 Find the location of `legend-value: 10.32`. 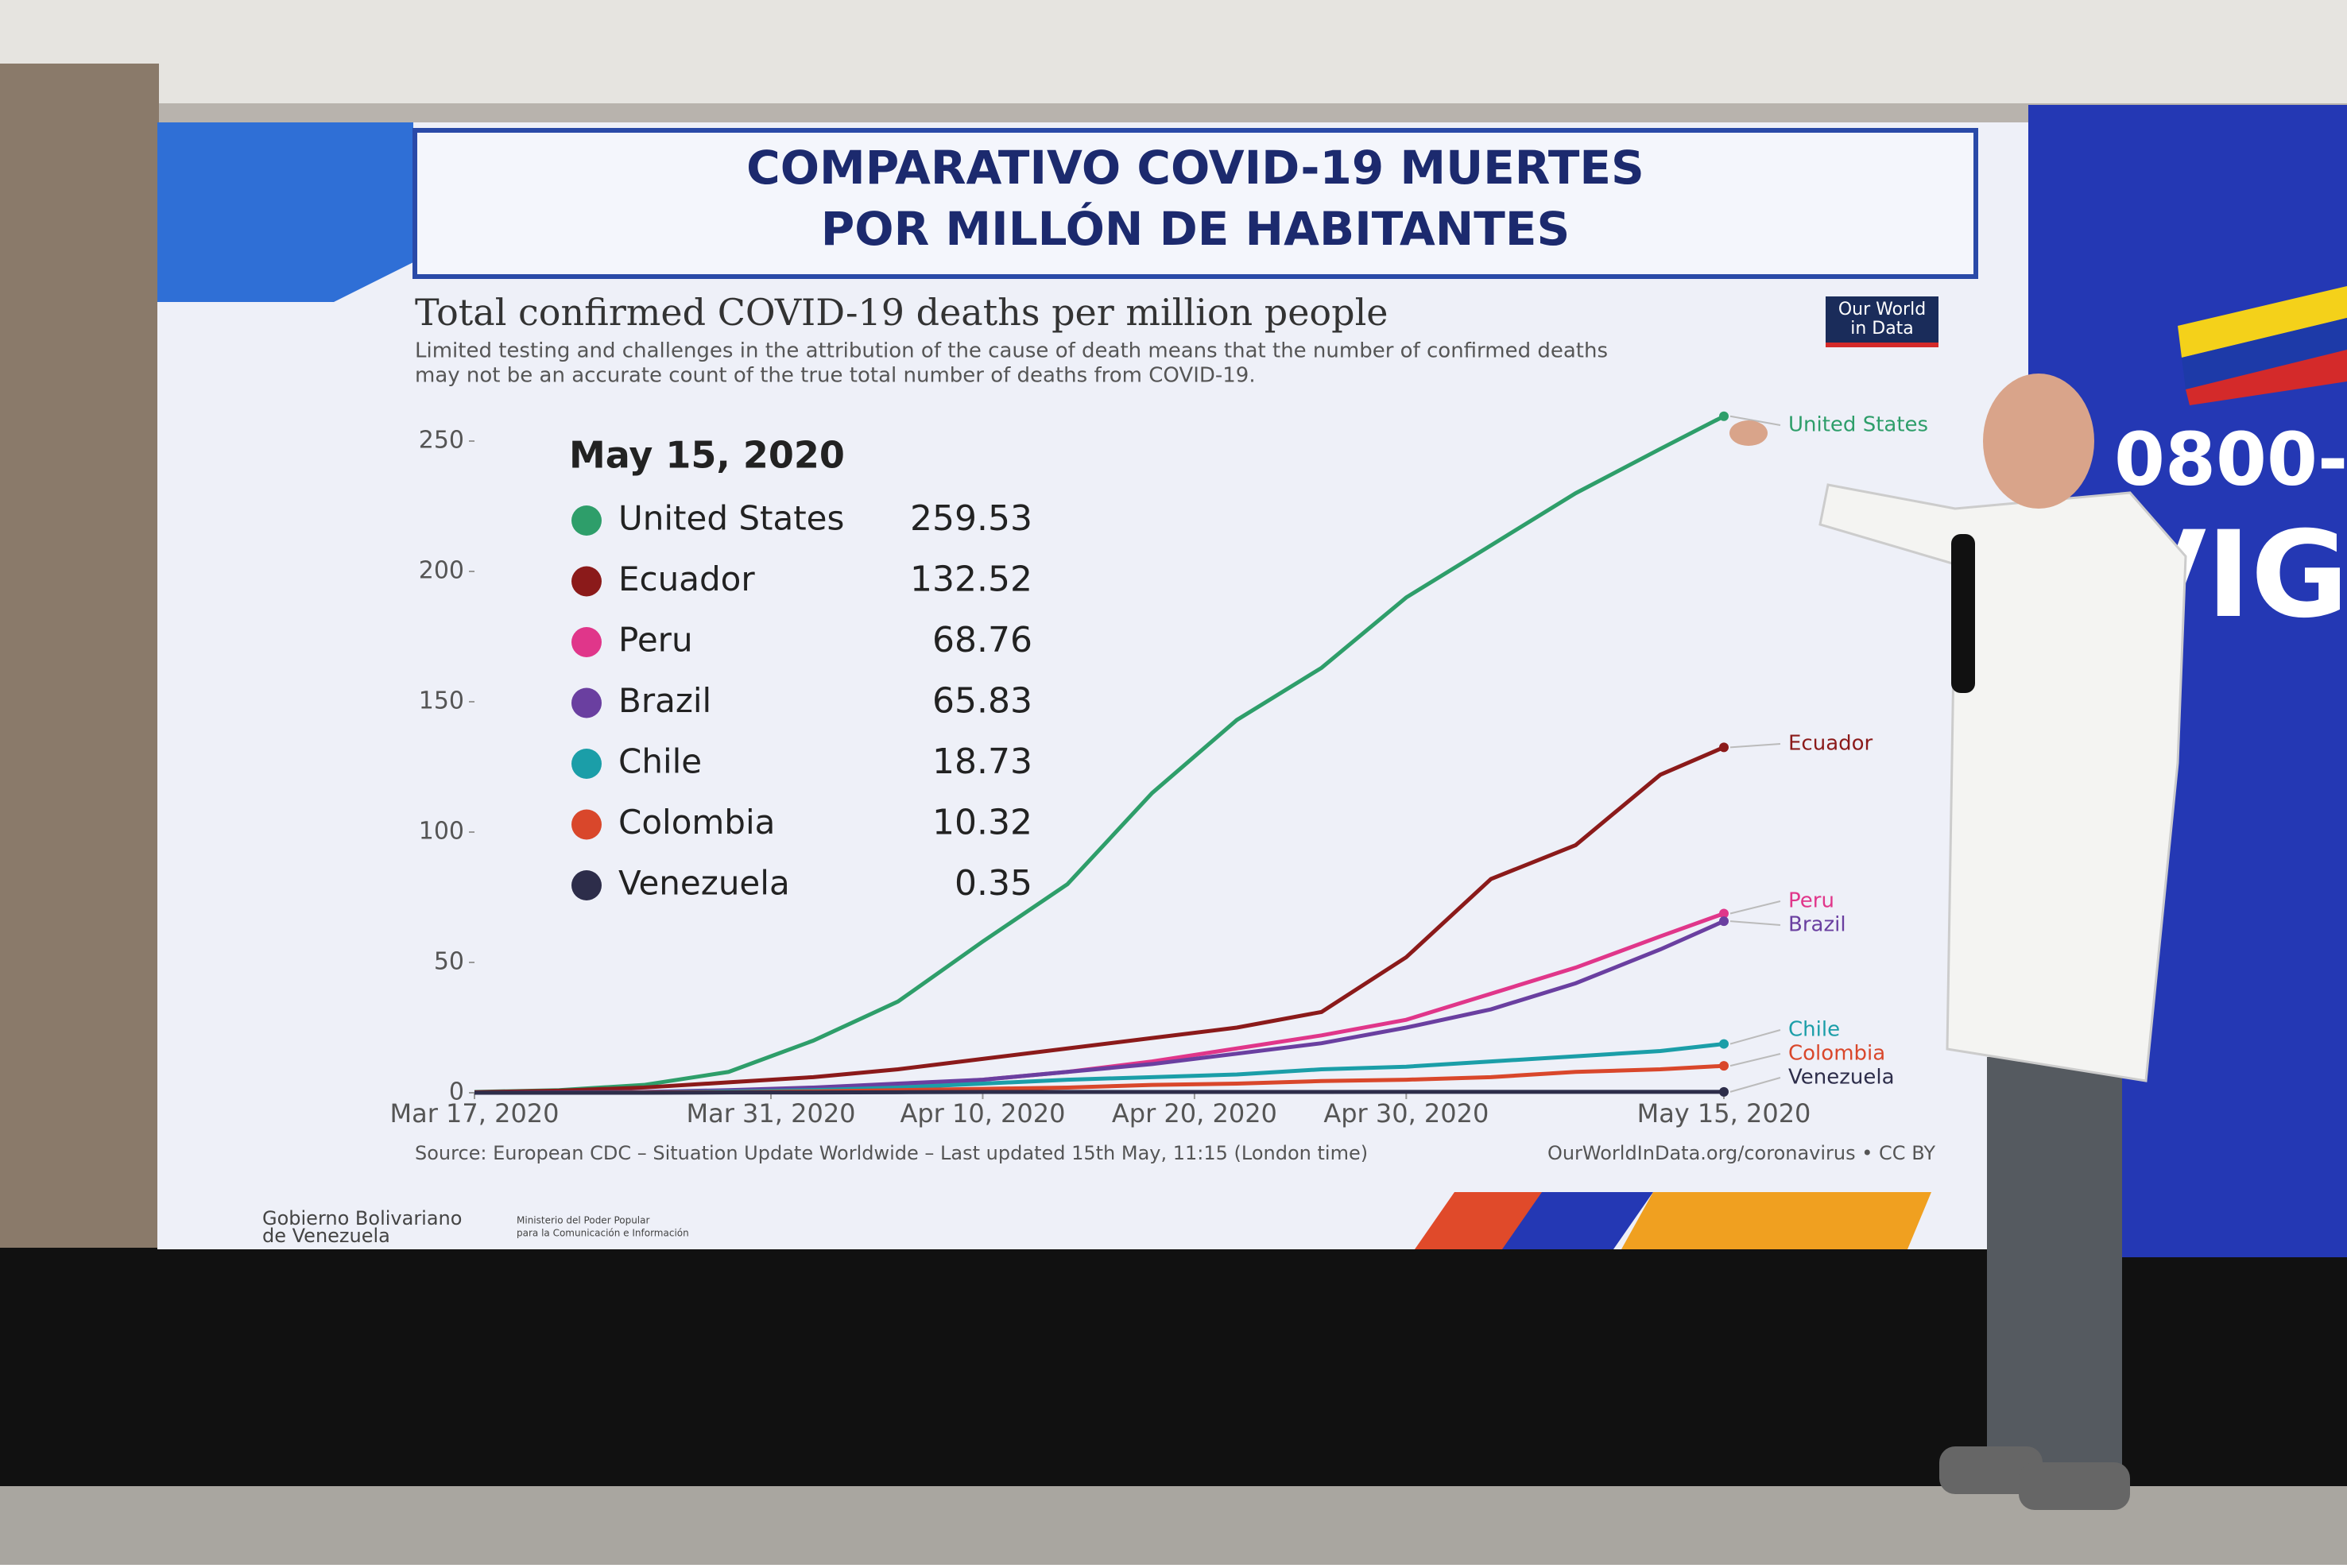

legend-value: 10.32 is located at coordinates (982, 823).